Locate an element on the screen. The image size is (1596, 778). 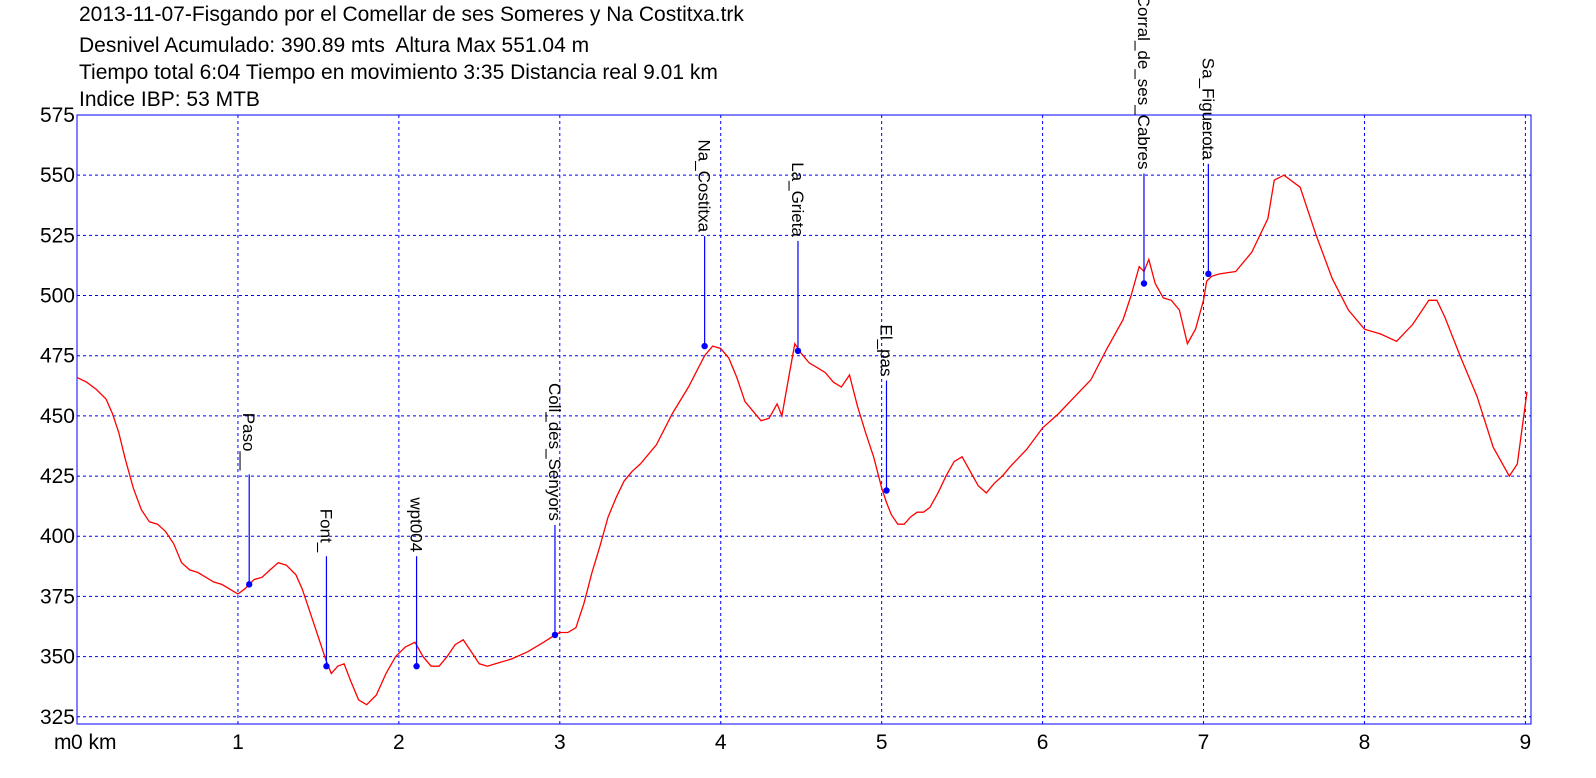
waypoint-label: El_pas is located at coordinates (885, 351).